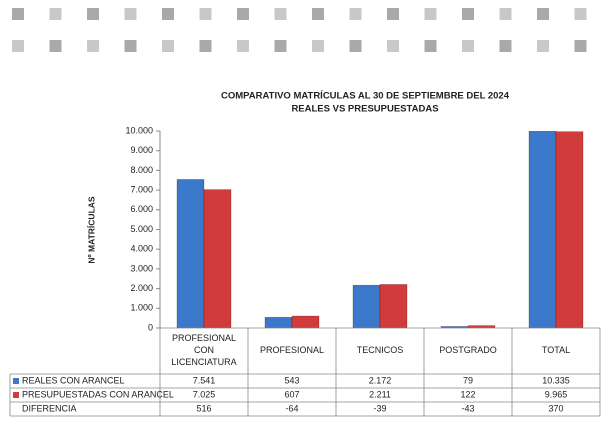  Describe the element at coordinates (141, 189) in the screenshot. I see `y-tick-label: 7.000` at that location.